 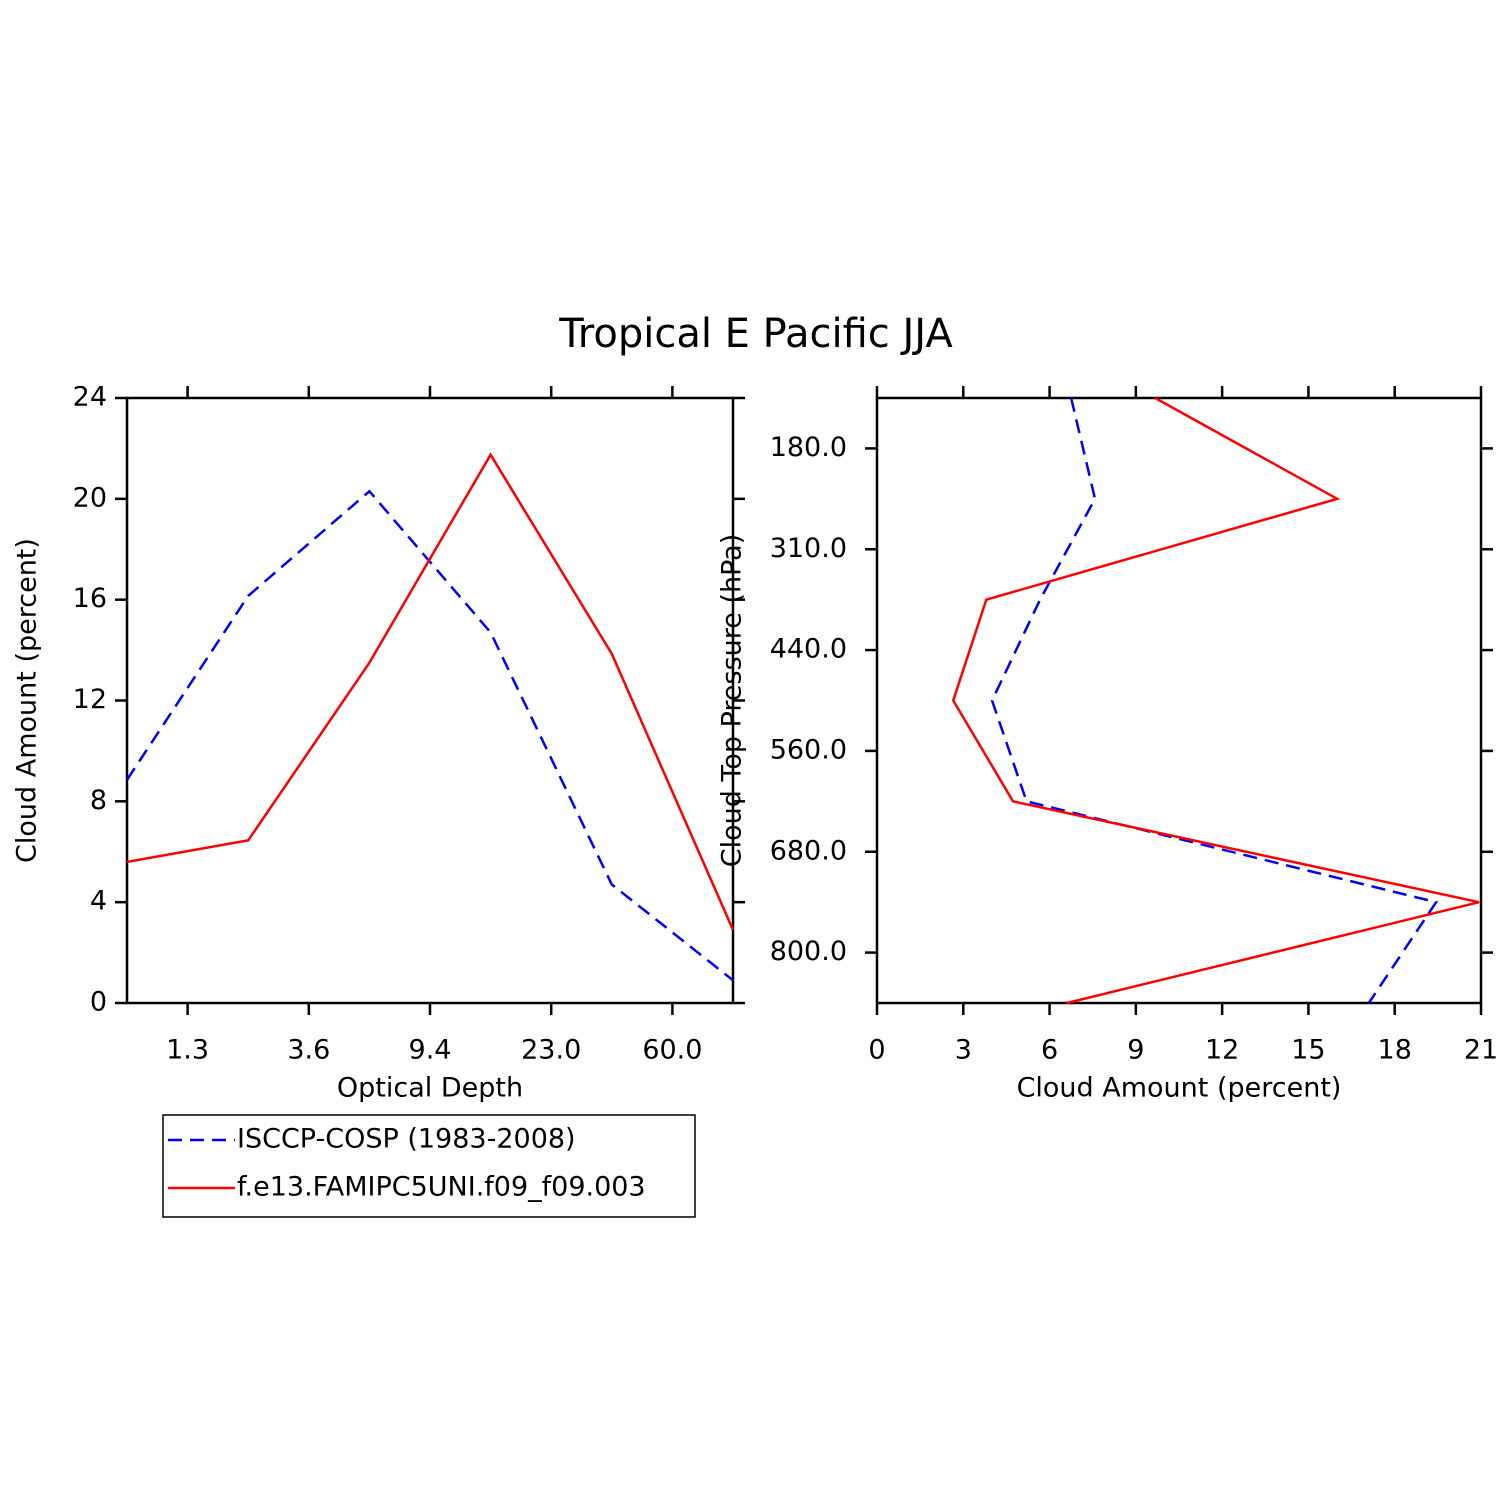 What do you see at coordinates (187, 1050) in the screenshot?
I see `x-tick-label: 1.3` at bounding box center [187, 1050].